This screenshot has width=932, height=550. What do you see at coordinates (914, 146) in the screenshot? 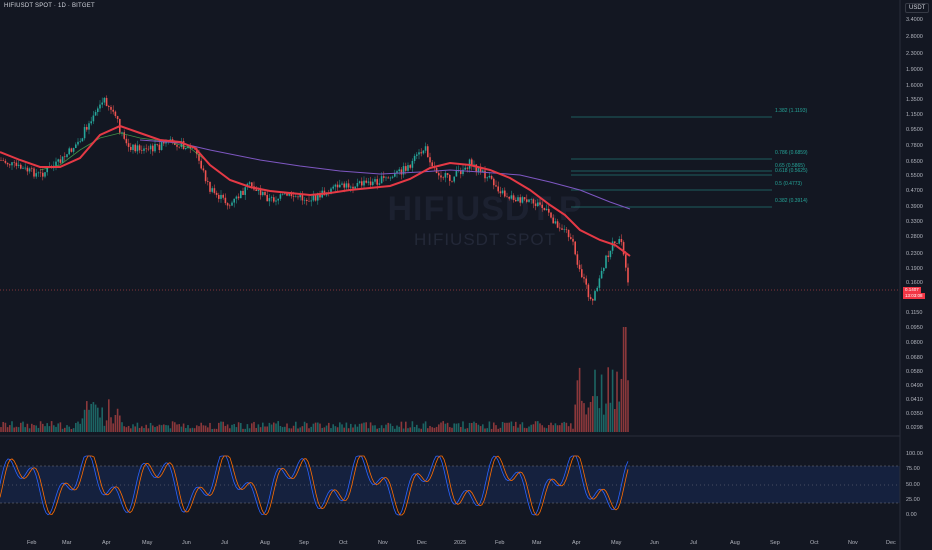
I see `price-tick: 0.7800` at bounding box center [914, 146].